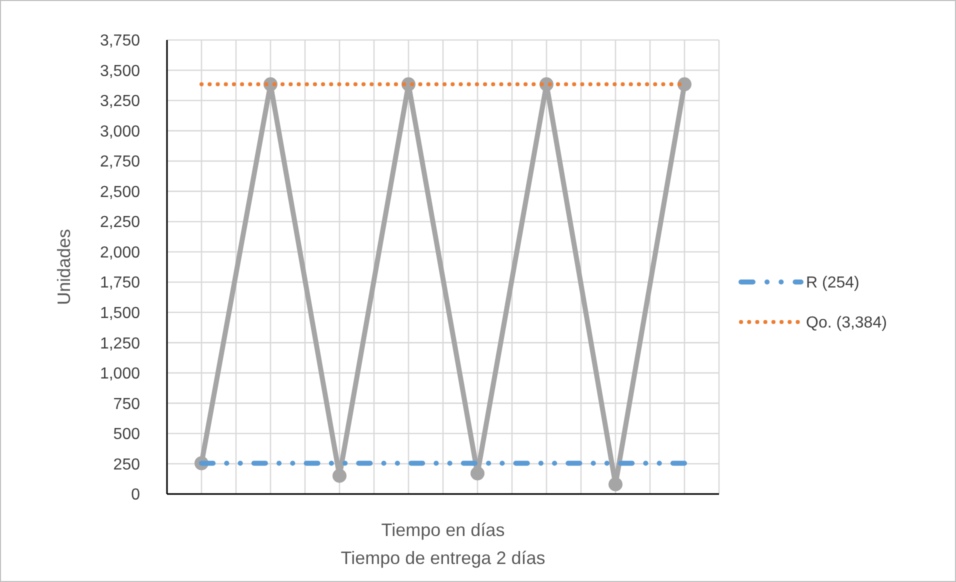 The height and width of the screenshot is (582, 956). I want to click on legend-label: Qo. (3,384), so click(846, 323).